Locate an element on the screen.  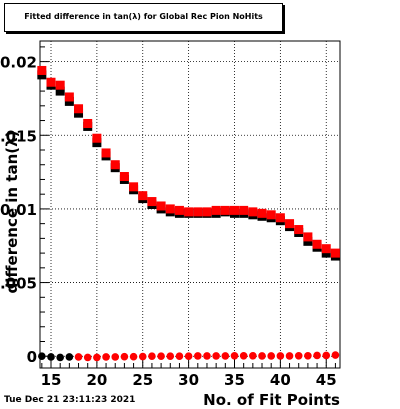
x-tick-label: 20 is located at coordinates (96, 380).